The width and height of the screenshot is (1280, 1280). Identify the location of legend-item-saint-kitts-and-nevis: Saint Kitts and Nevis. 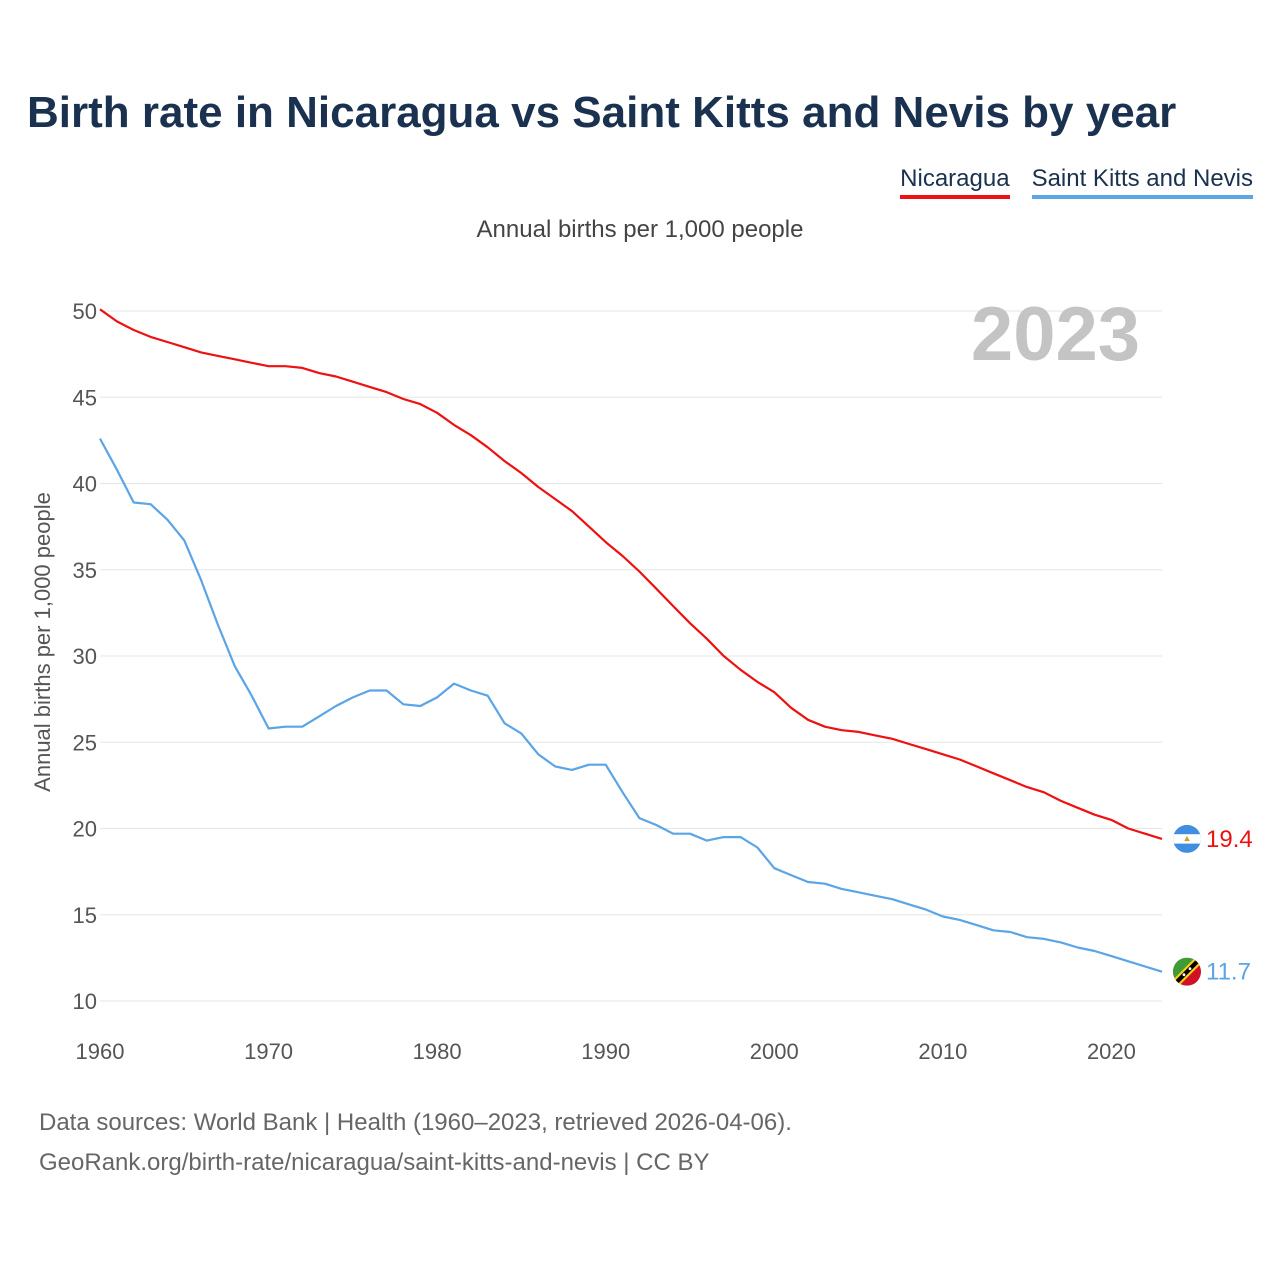
(1142, 182).